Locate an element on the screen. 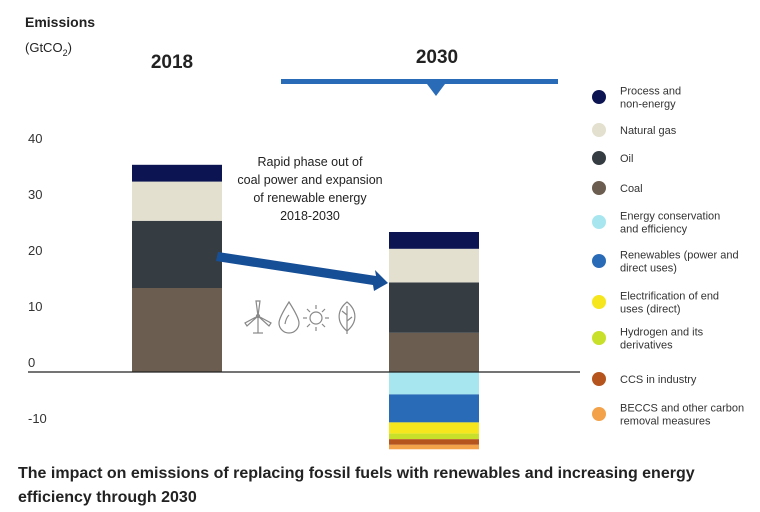 Image resolution: width=760 pixels, height=512 pixels. legend-label: BECCS and other carbon is located at coordinates (682, 409).